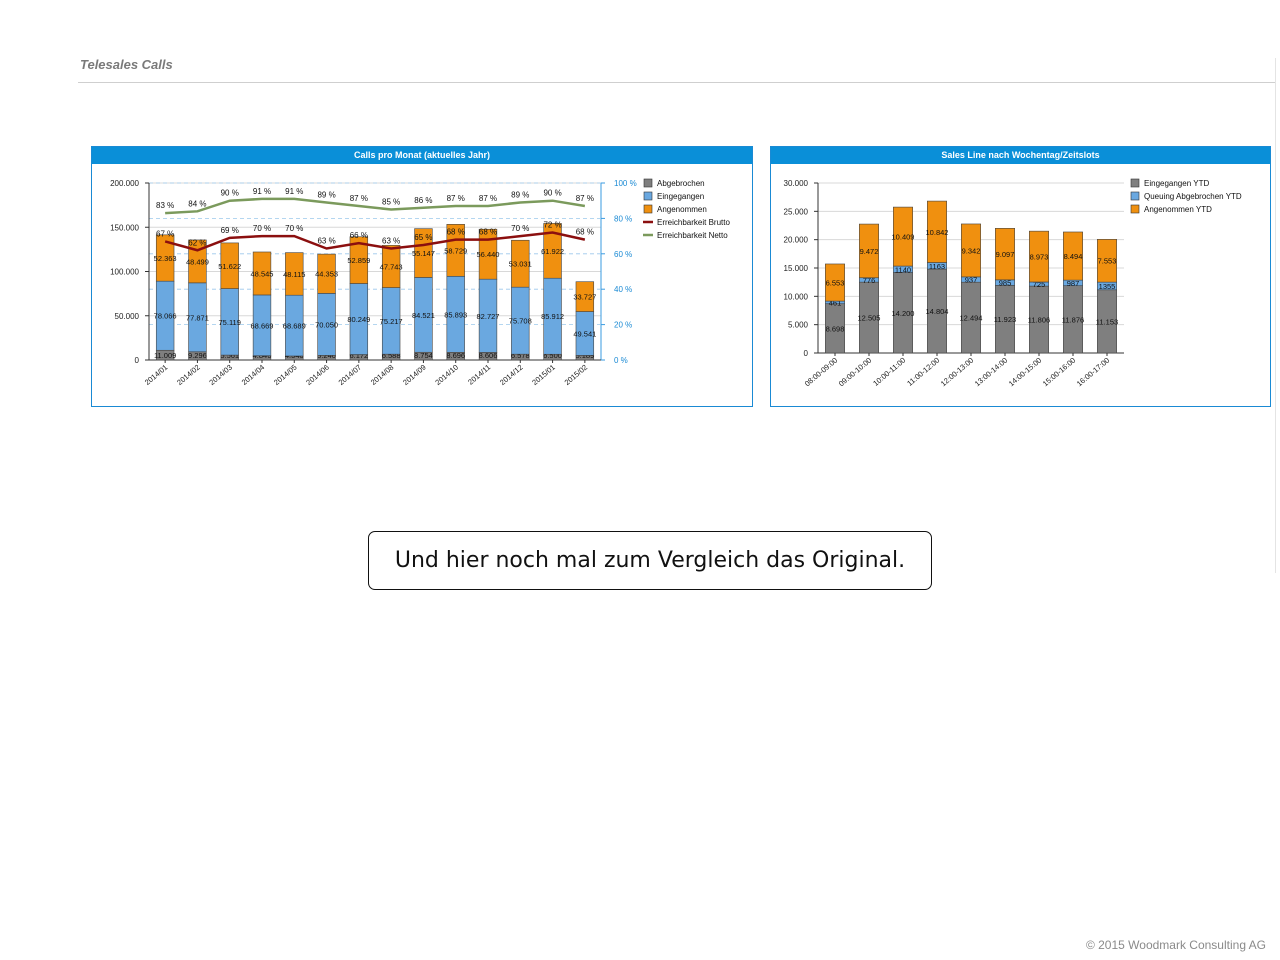  What do you see at coordinates (693, 222) in the screenshot?
I see `legend-label: Erreichbarkeit Brutto` at bounding box center [693, 222].